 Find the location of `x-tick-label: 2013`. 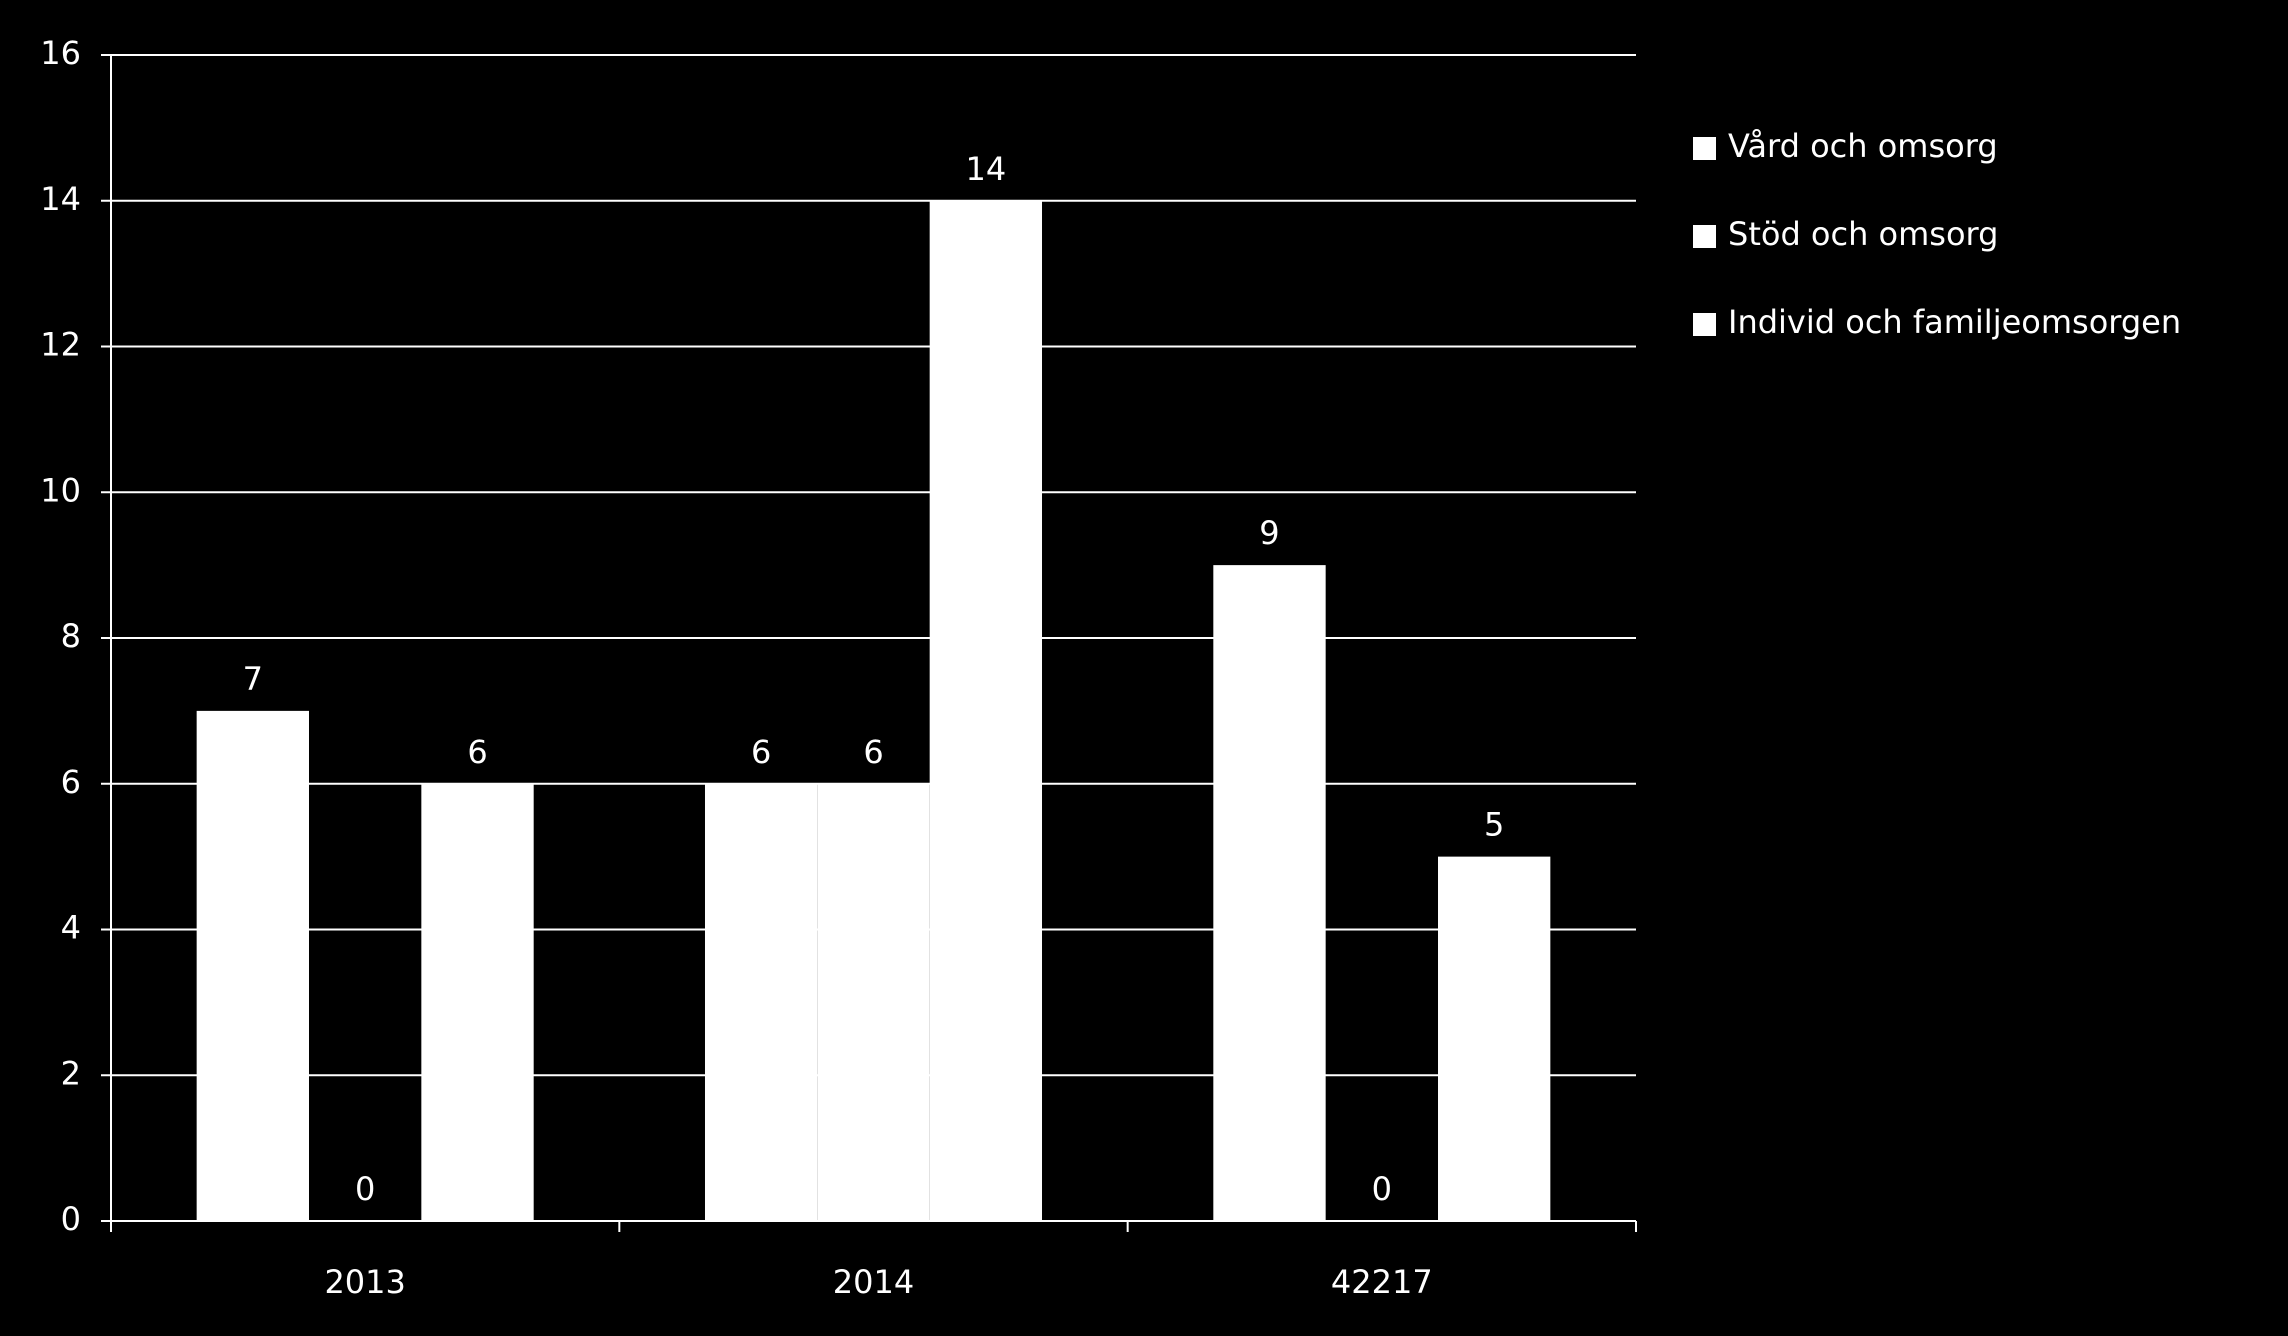

x-tick-label: 2013 is located at coordinates (364, 1282).